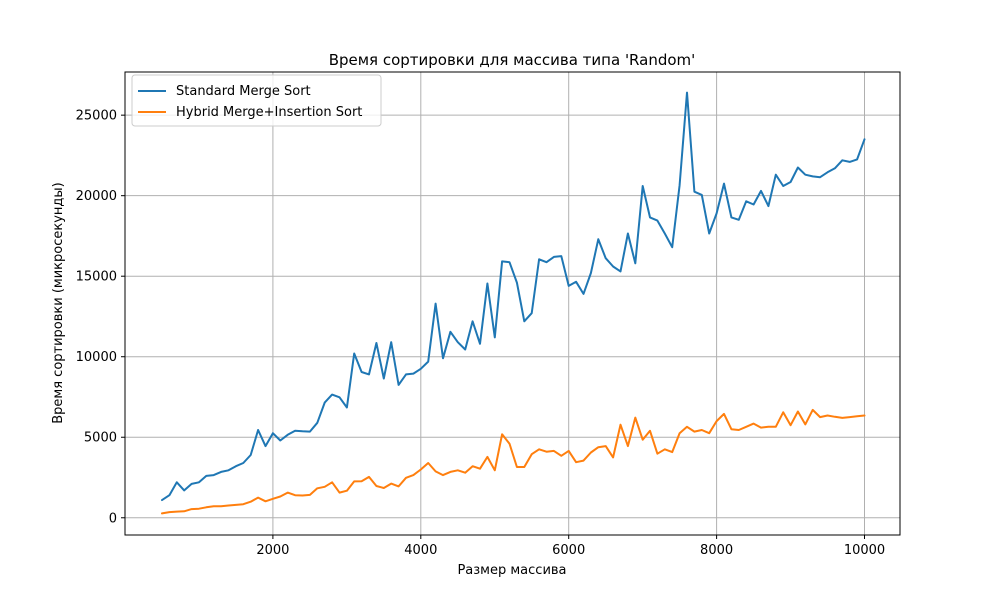  What do you see at coordinates (513, 461) in the screenshot?
I see `series-line-hybrid-sort` at bounding box center [513, 461].